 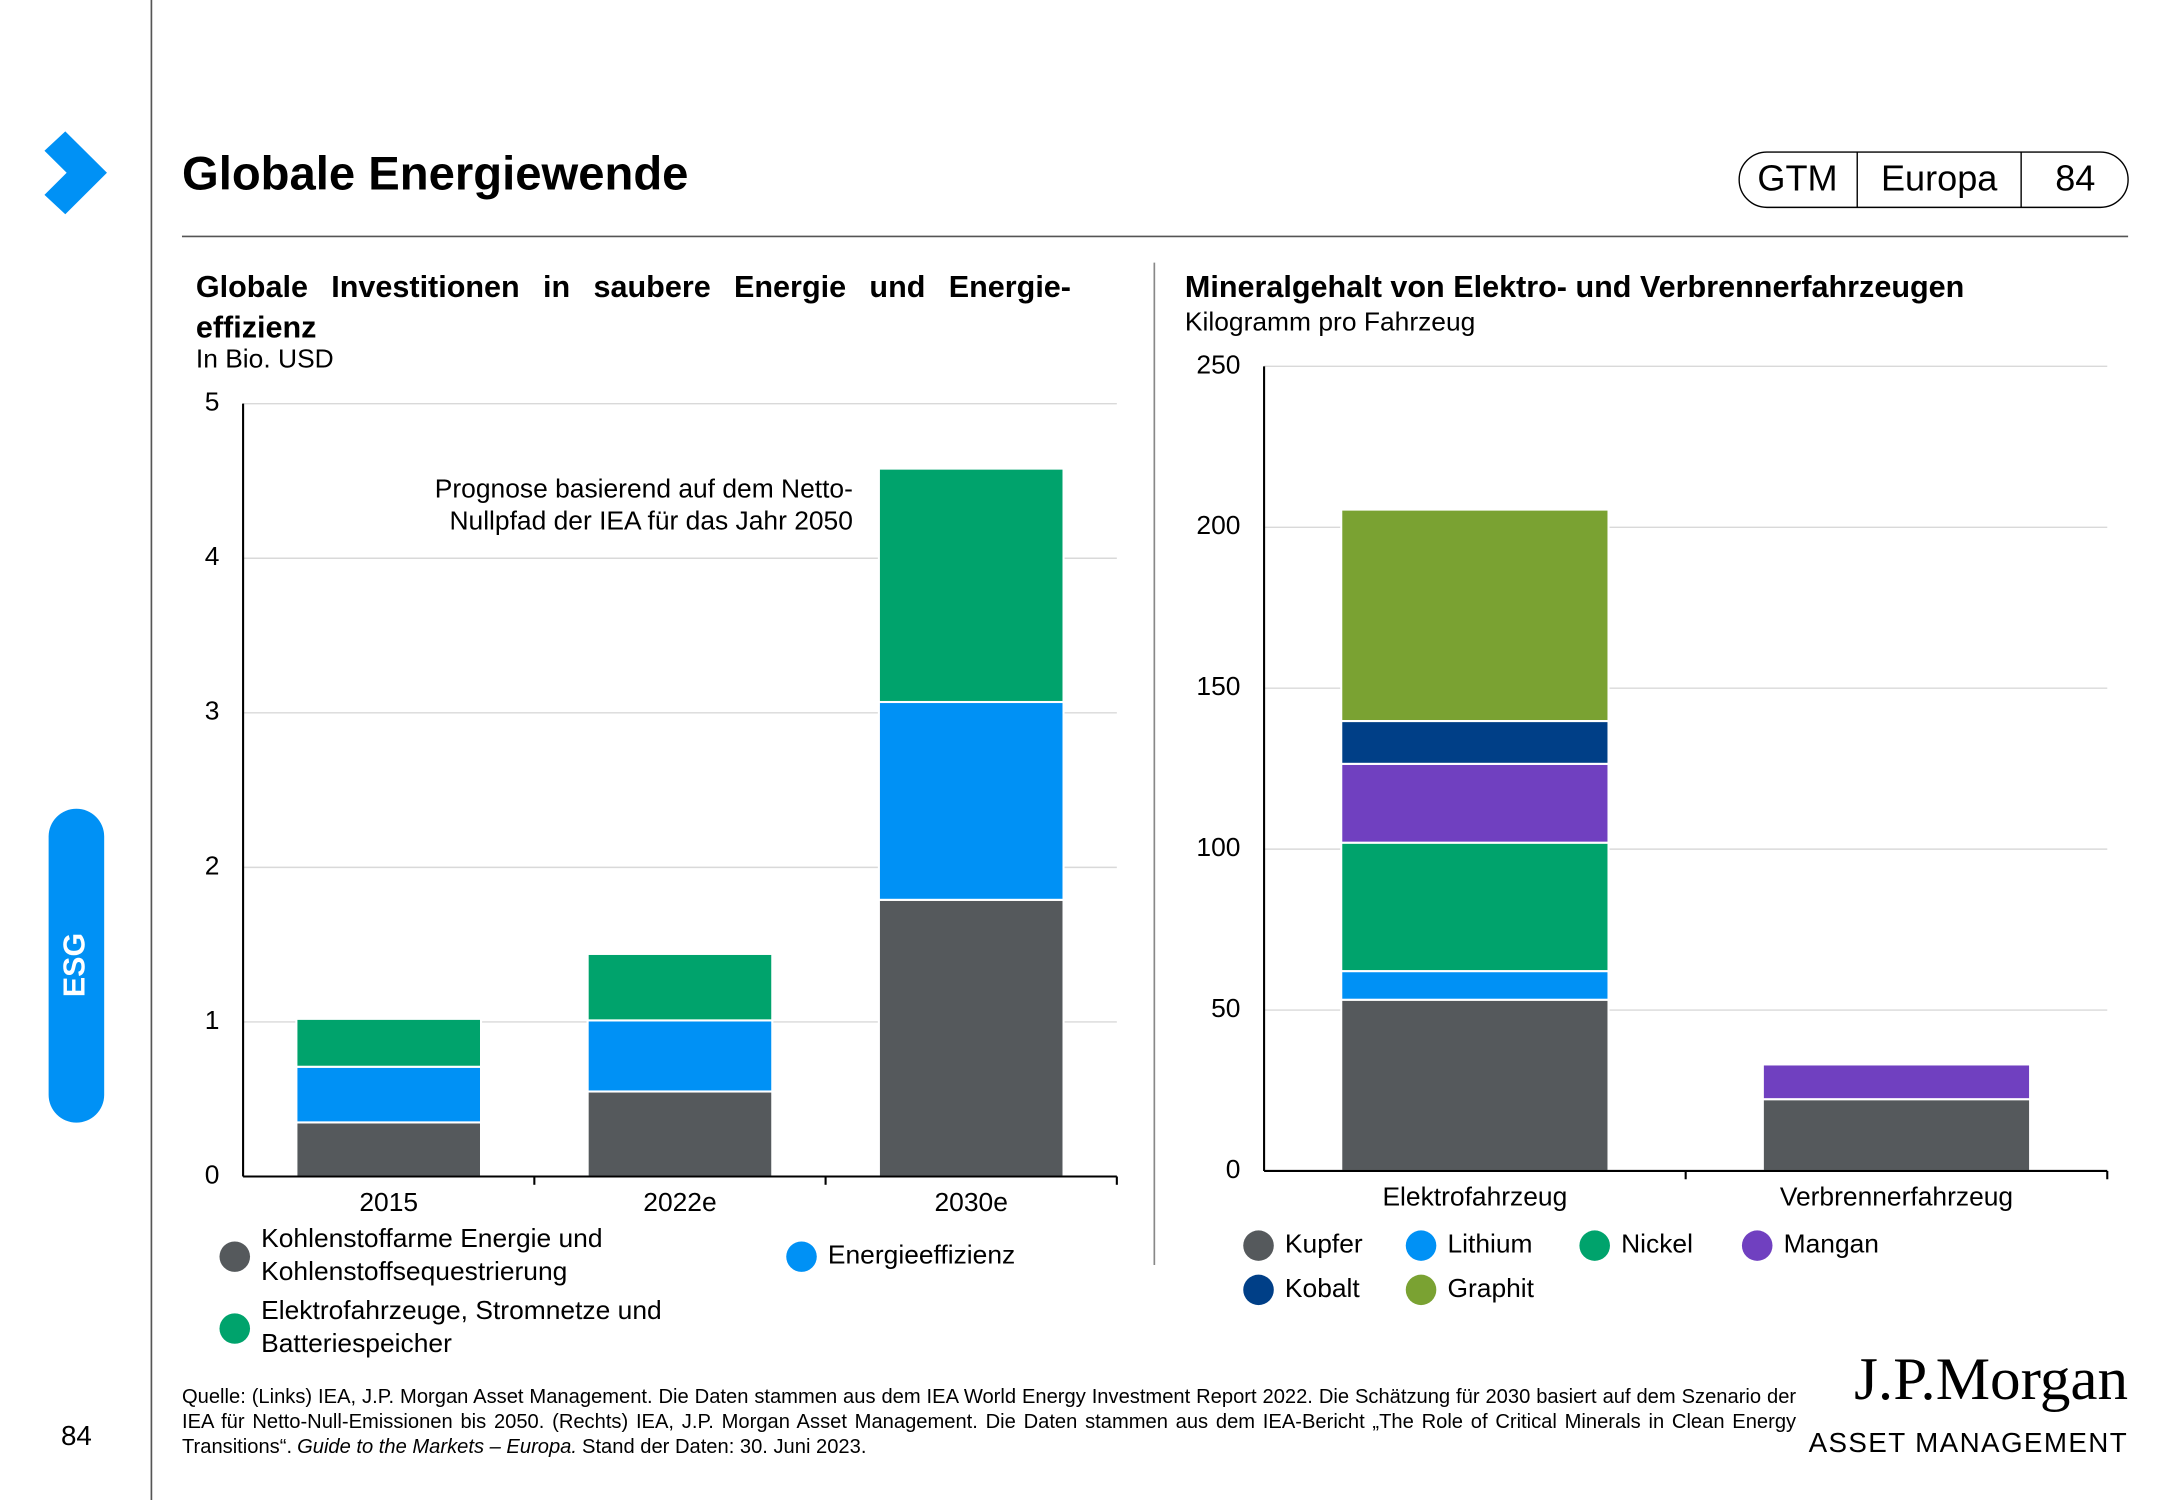 What do you see at coordinates (679, 1202) in the screenshot?
I see `x-tick-label: 2022e` at bounding box center [679, 1202].